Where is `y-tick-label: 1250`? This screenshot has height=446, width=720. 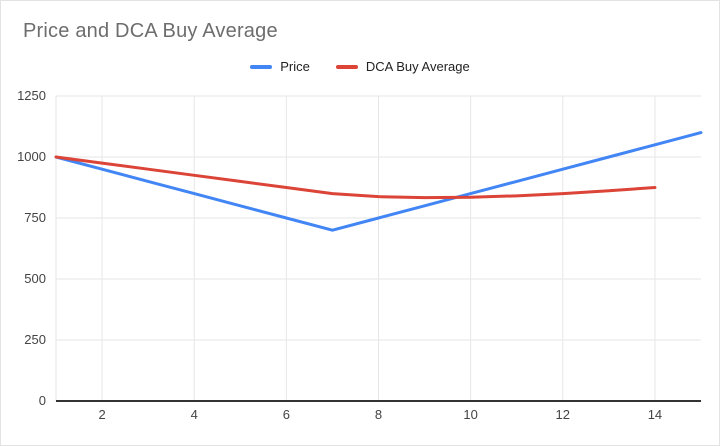
y-tick-label: 1250 is located at coordinates (31, 95).